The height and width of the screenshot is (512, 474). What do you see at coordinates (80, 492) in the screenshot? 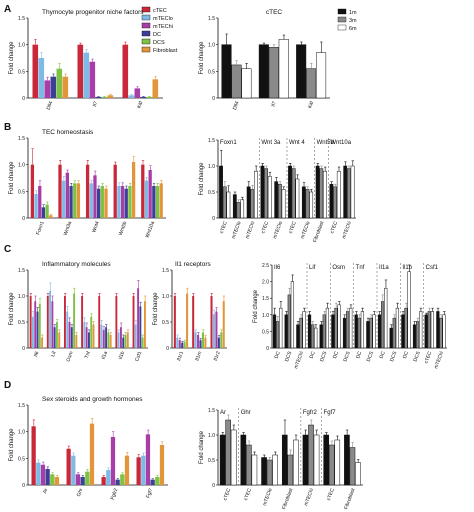
I see `x-tick-label-d1: Ghr` at bounding box center [80, 492].